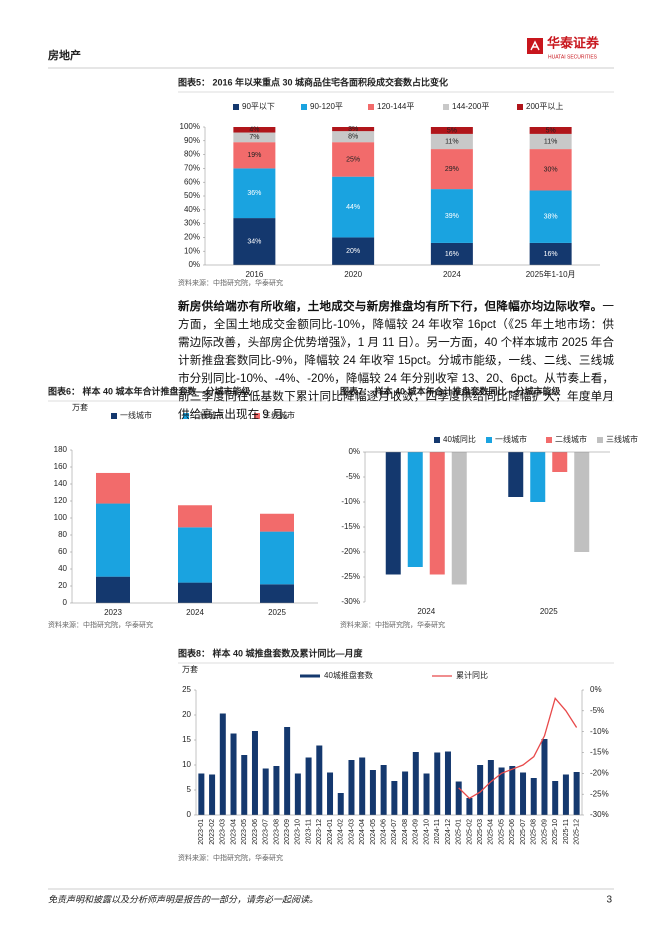  Describe the element at coordinates (212, 832) in the screenshot. I see `x-tick-label: 2023-02` at that location.